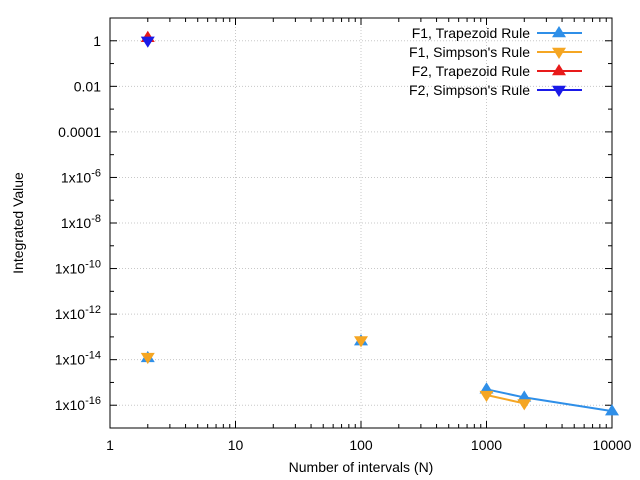 The image size is (640, 480). I want to click on legend-label: F1, Trapezoid Rule, so click(471, 33).